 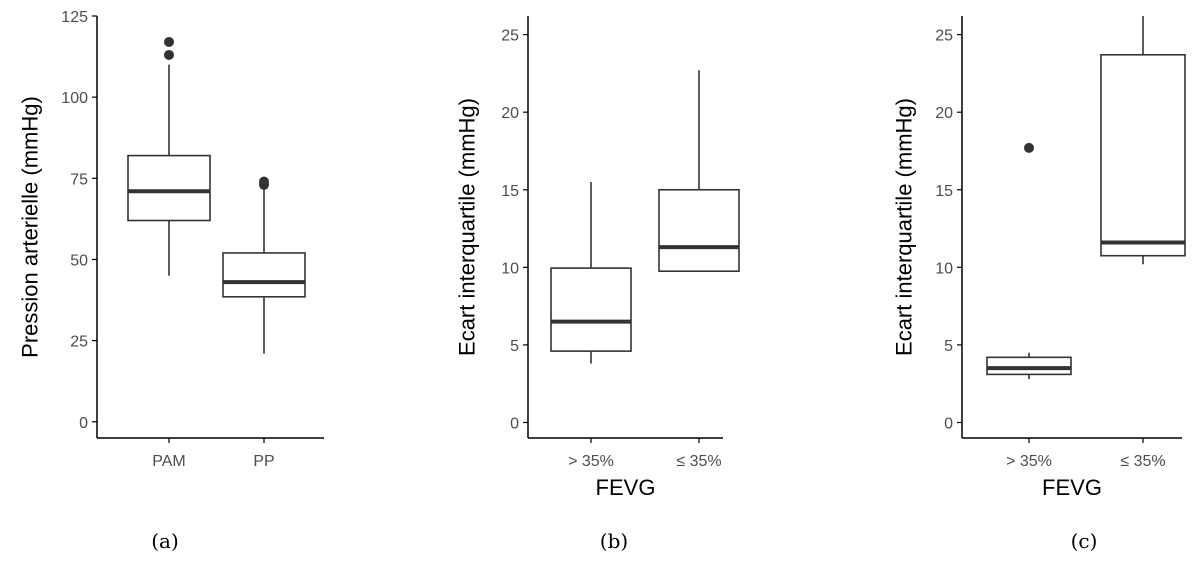 I want to click on box-PP, so click(x=264, y=265).